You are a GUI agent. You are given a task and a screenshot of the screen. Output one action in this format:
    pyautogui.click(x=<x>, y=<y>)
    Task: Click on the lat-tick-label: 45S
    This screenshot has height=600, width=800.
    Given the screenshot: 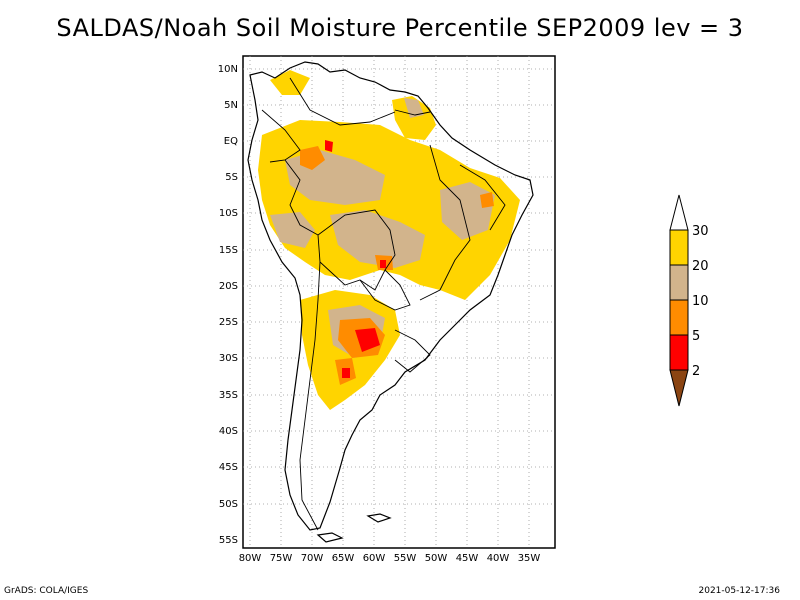 What is the action you would take?
    pyautogui.click(x=228, y=467)
    